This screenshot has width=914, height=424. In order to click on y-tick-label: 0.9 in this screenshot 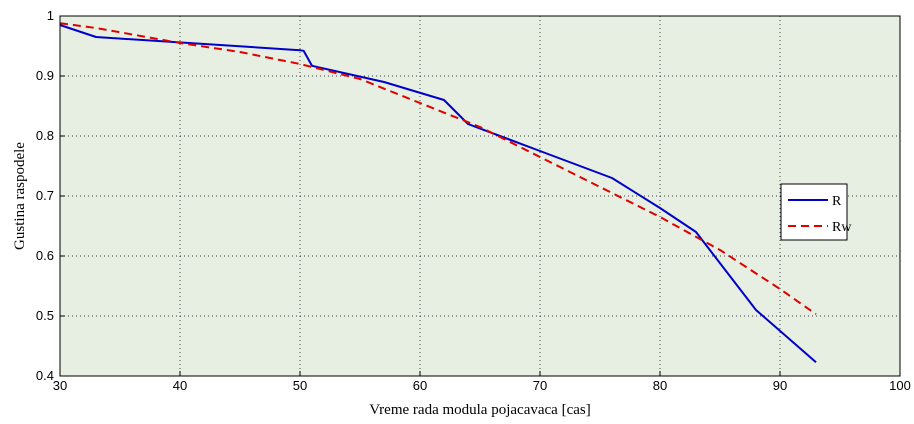, I will do `click(45, 75)`.